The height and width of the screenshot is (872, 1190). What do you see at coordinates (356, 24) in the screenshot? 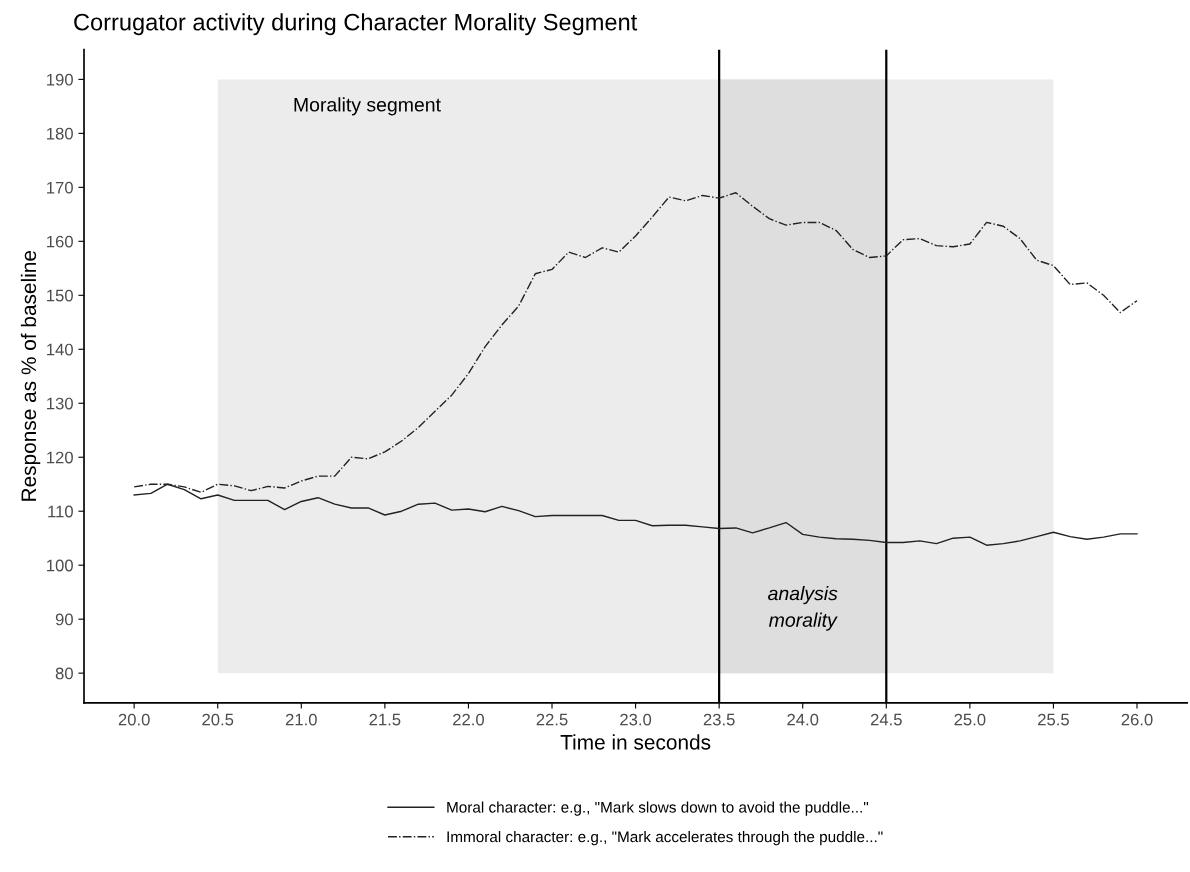
I see `chart-title: Corrugator activity during Character Morality Segment` at bounding box center [356, 24].